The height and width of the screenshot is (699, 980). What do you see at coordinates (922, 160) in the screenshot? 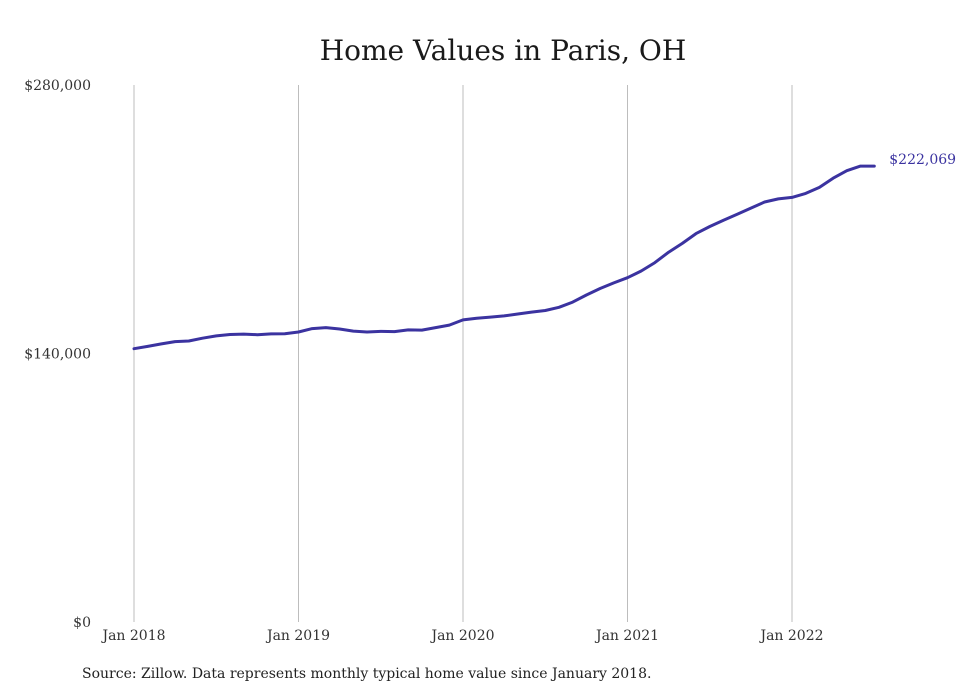
I see `end-value-label: $222,069` at bounding box center [922, 160].